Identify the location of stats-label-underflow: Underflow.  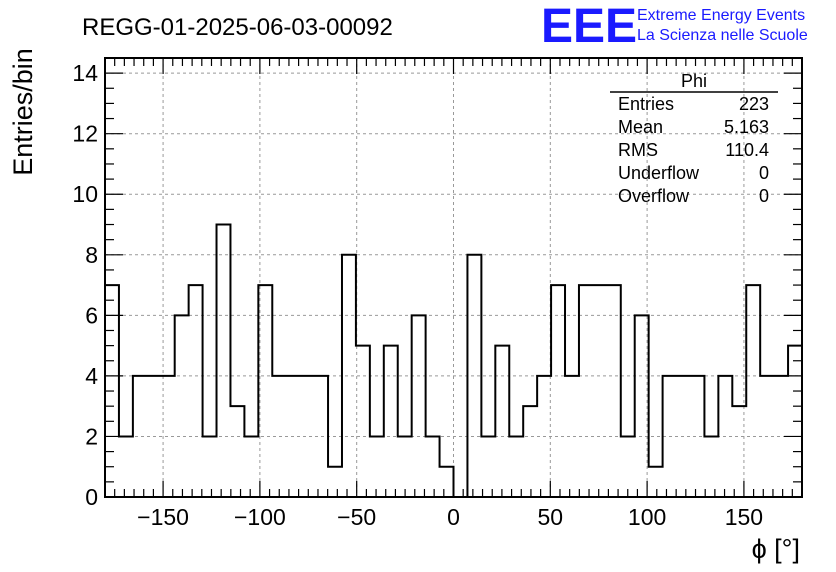
(659, 173).